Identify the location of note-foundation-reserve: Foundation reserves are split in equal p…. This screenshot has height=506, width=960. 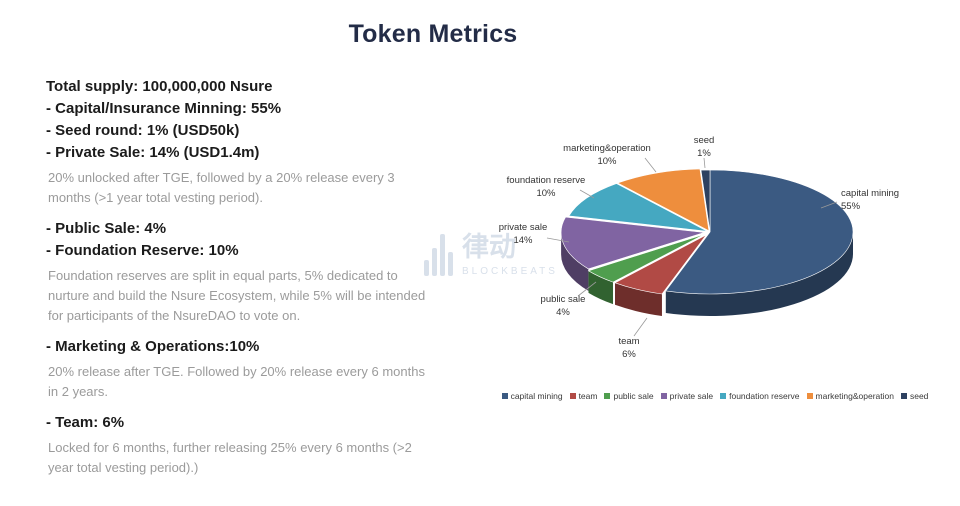
(237, 295).